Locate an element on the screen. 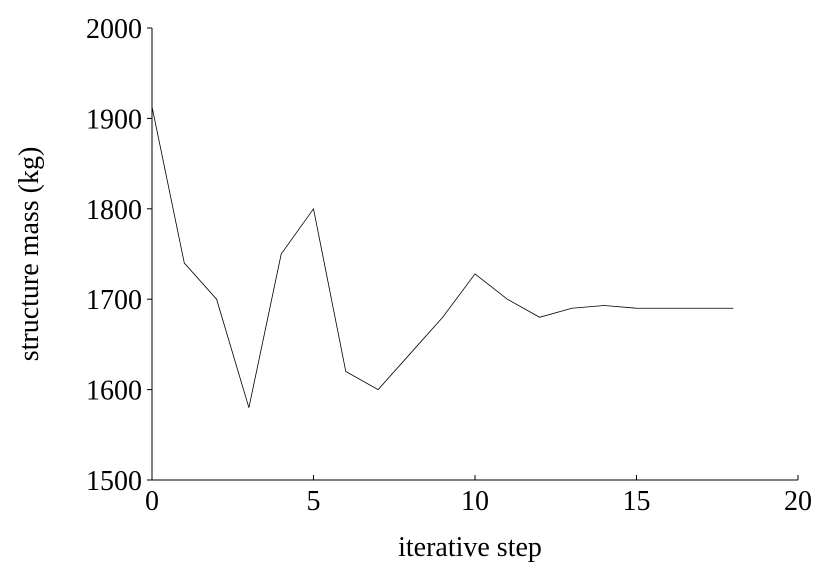  y-tick-label: 2000 is located at coordinates (114, 29).